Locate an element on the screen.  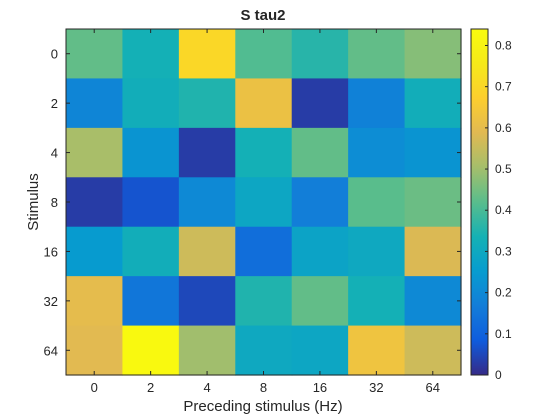
colorbar-tick-label: 0.2 is located at coordinates (503, 293).